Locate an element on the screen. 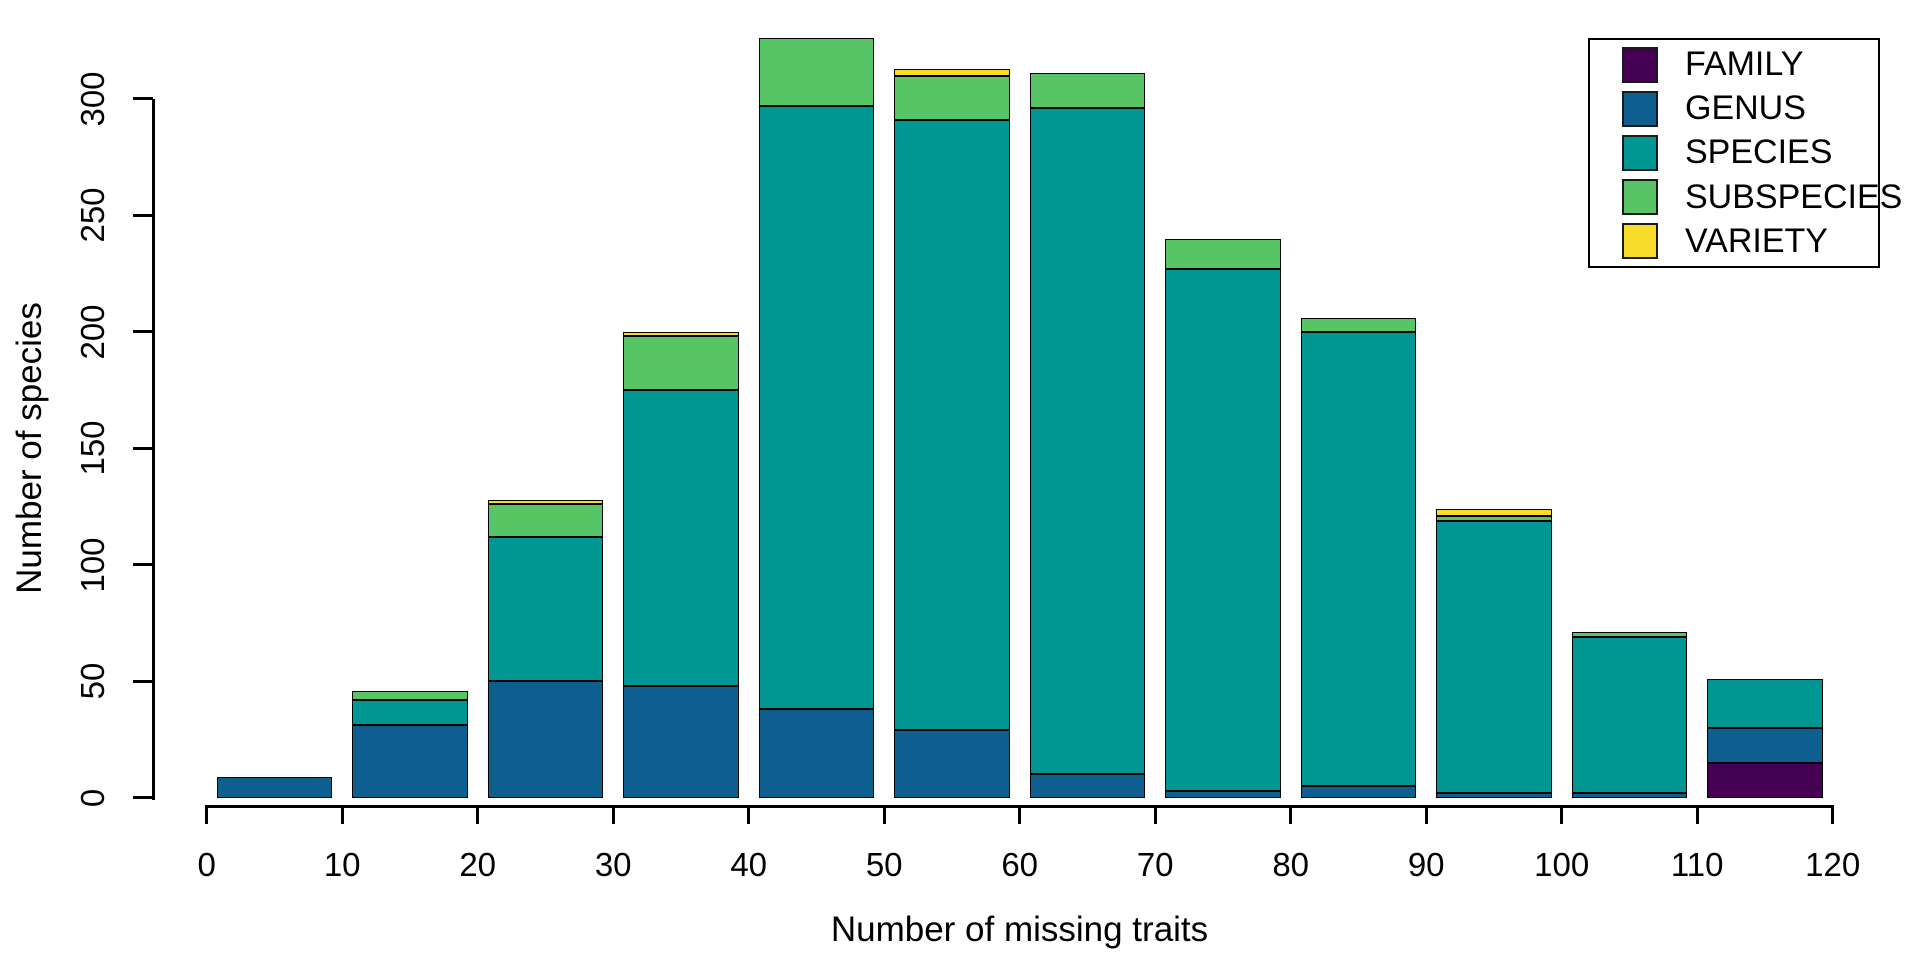  y-axis-line is located at coordinates (153, 449).